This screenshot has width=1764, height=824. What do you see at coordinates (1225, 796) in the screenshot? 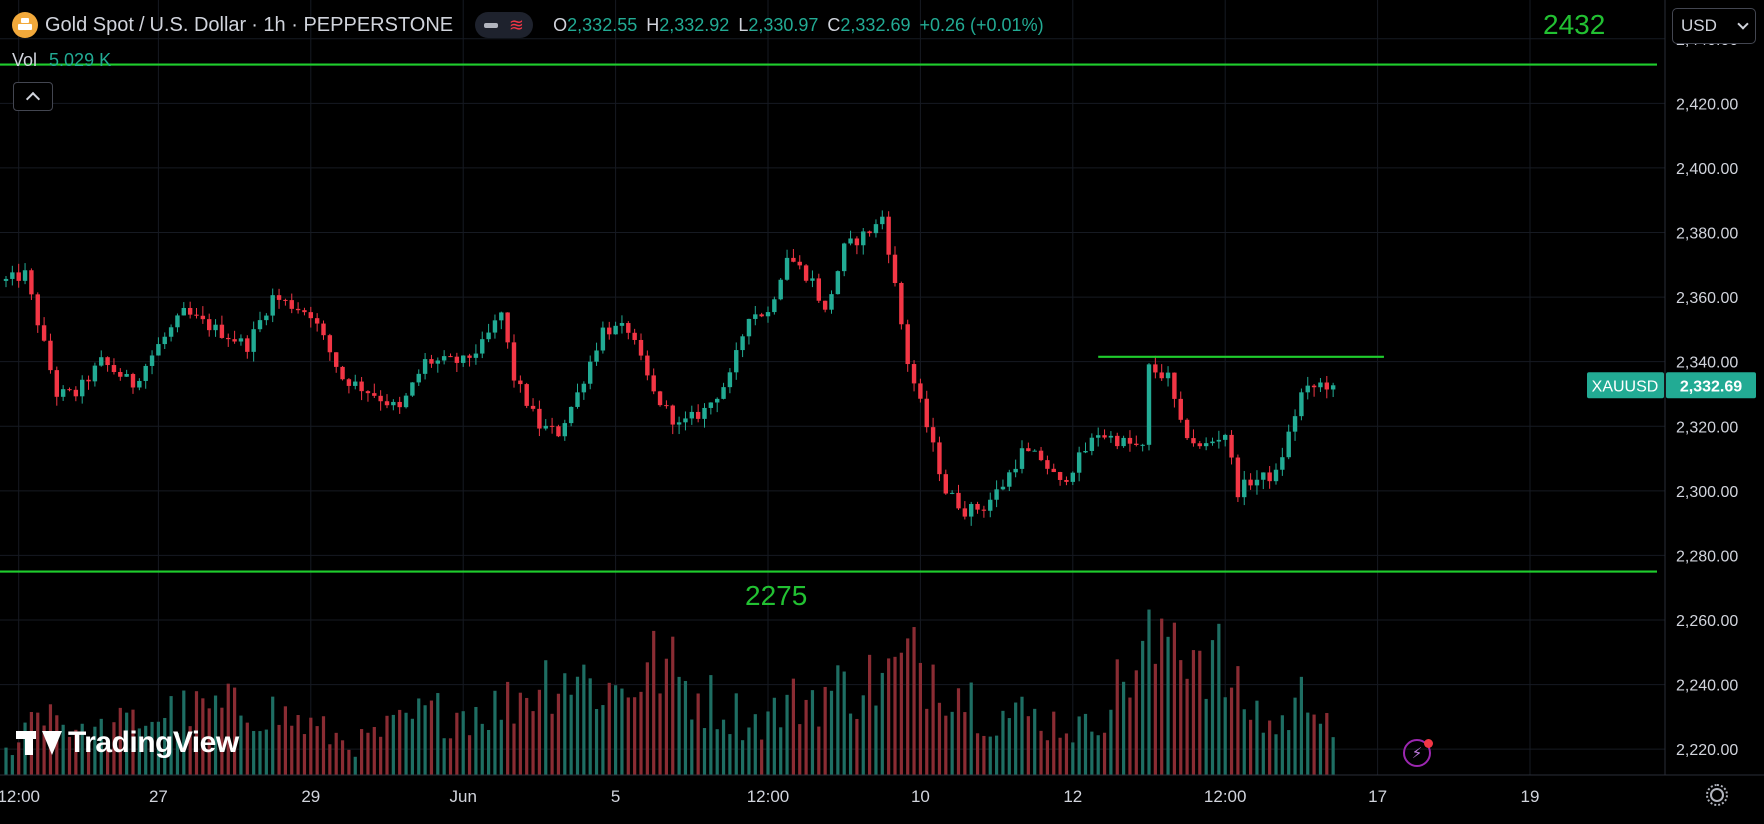
I see `time-tick-label: 12:00` at bounding box center [1225, 796].